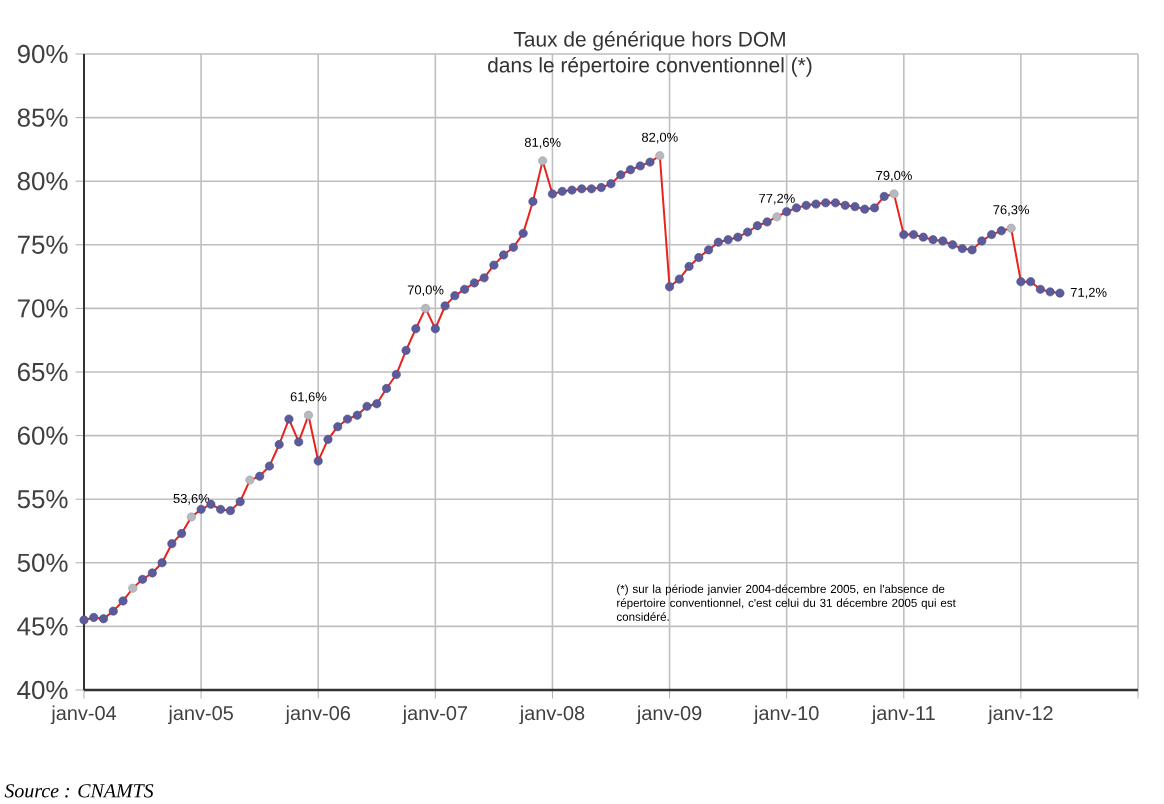 This screenshot has height=804, width=1164. What do you see at coordinates (42, 372) in the screenshot?
I see `y-tick-label: 65%` at bounding box center [42, 372].